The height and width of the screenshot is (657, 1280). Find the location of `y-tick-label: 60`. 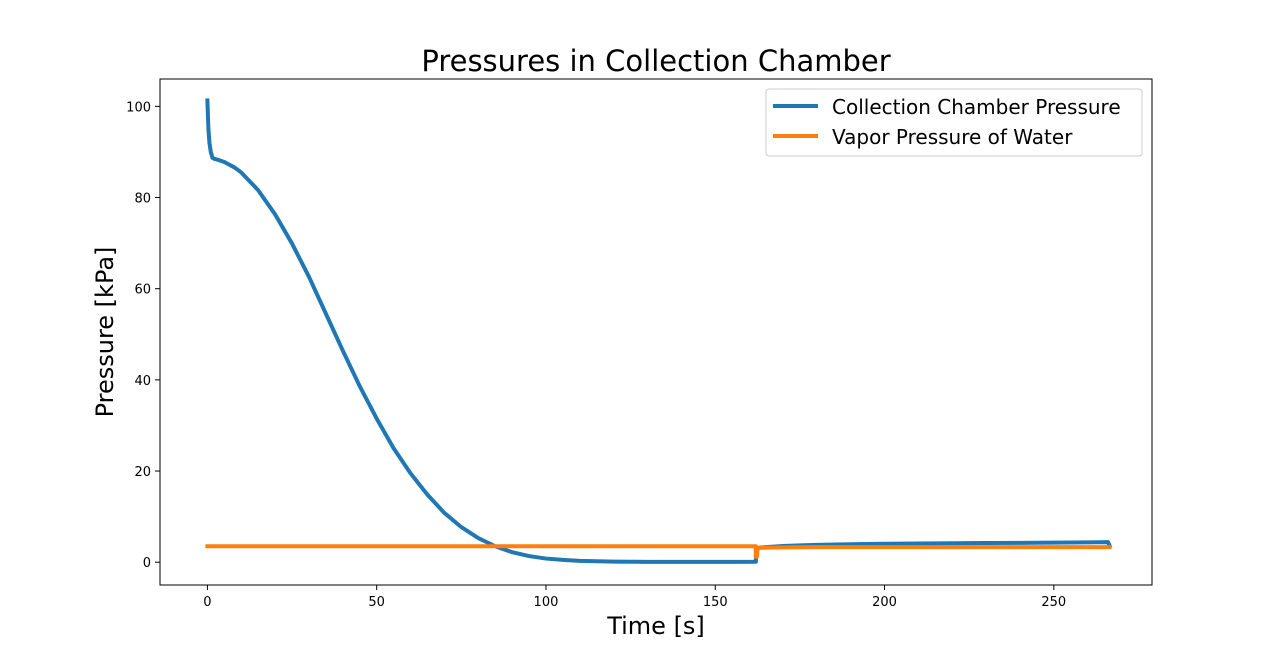

y-tick-label: 60 is located at coordinates (142, 290).